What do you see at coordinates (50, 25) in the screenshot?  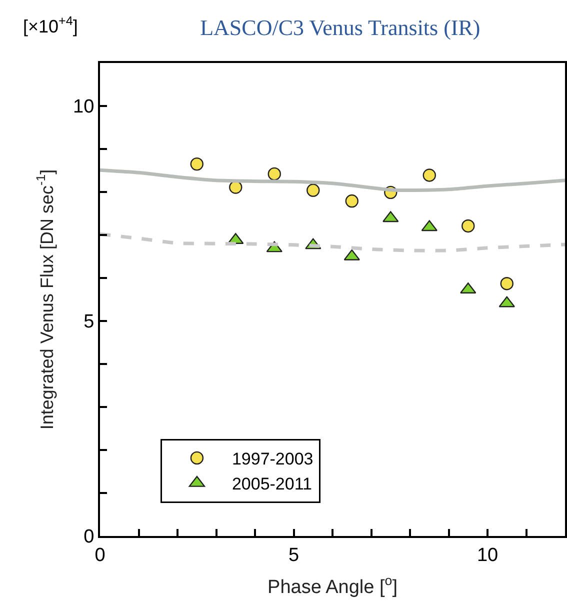 I see `text: [×10$^{+4}$]` at bounding box center [50, 25].